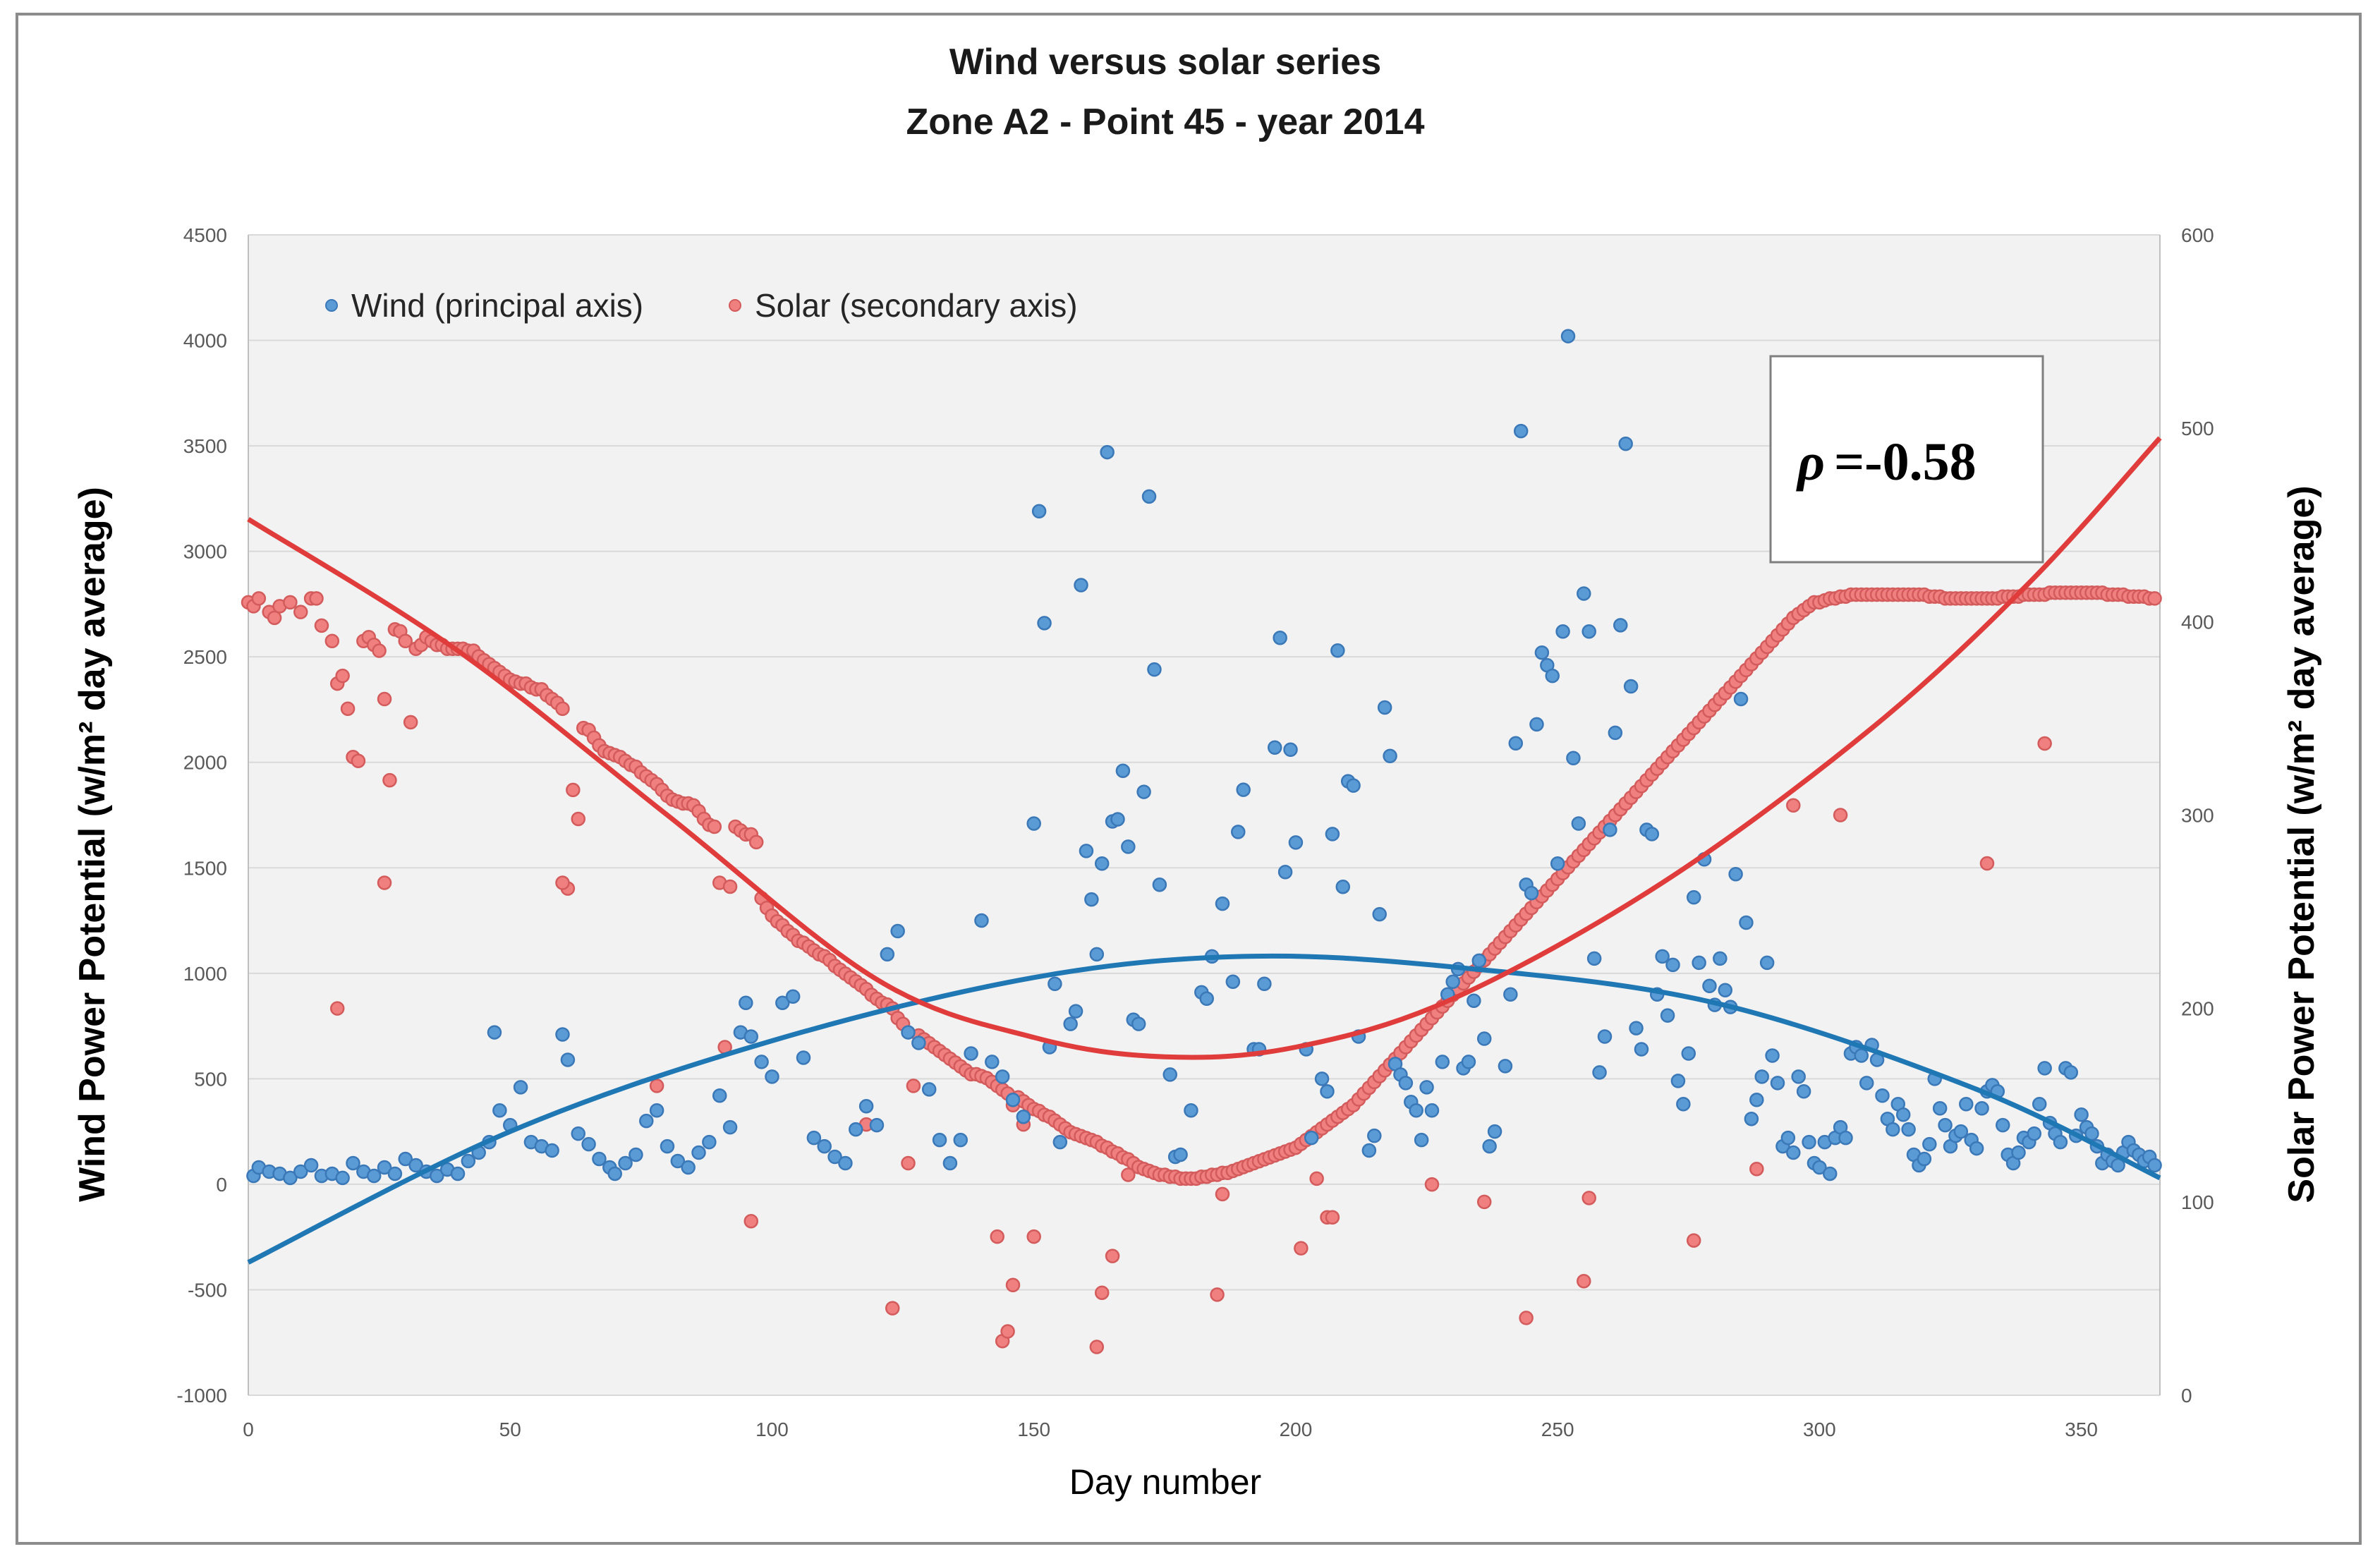 The image size is (2380, 1561). I want to click on y-tick-label: 4500, so click(205, 235).